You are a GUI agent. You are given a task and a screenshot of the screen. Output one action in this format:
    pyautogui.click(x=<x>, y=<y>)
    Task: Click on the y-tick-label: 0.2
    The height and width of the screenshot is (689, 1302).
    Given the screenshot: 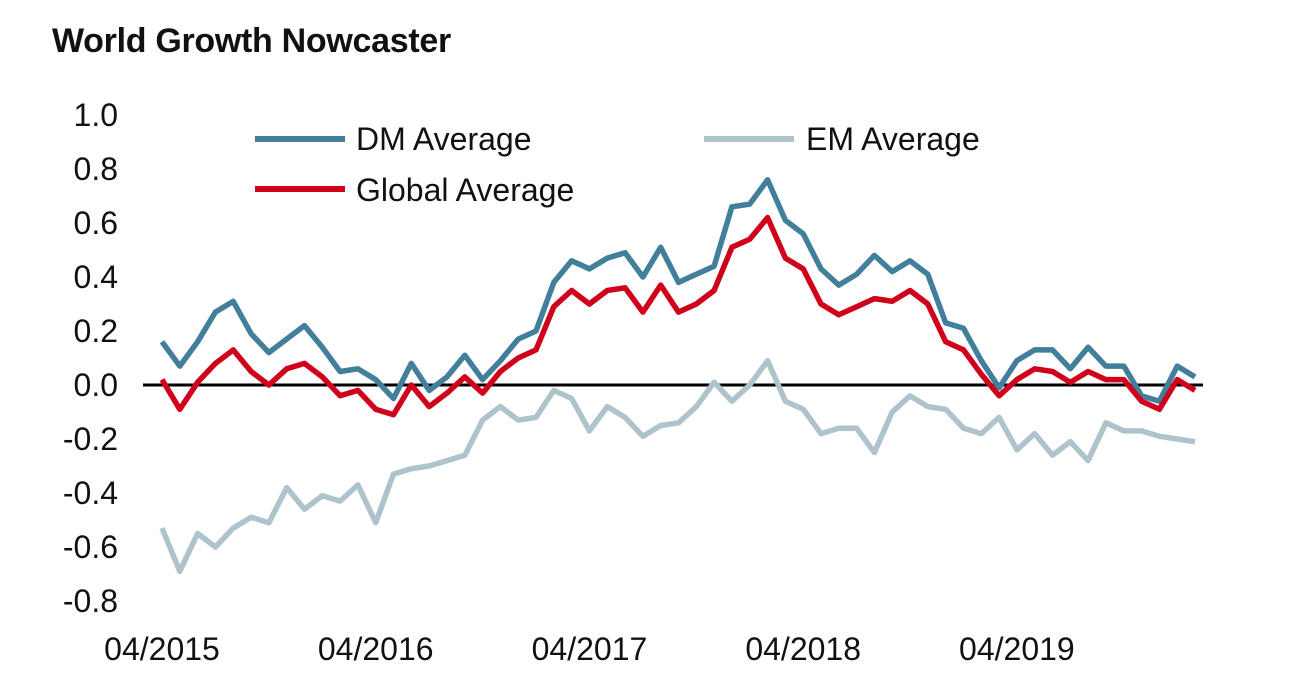 What is the action you would take?
    pyautogui.click(x=96, y=331)
    